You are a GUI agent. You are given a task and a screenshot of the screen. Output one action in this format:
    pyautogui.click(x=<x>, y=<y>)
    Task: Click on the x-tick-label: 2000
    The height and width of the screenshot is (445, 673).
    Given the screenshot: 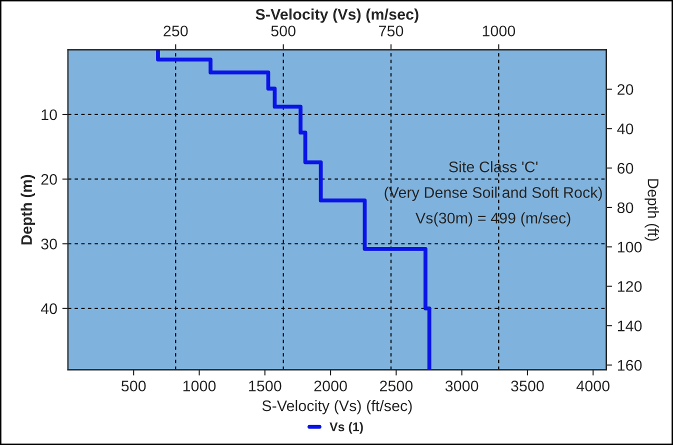 What is the action you would take?
    pyautogui.click(x=330, y=386)
    